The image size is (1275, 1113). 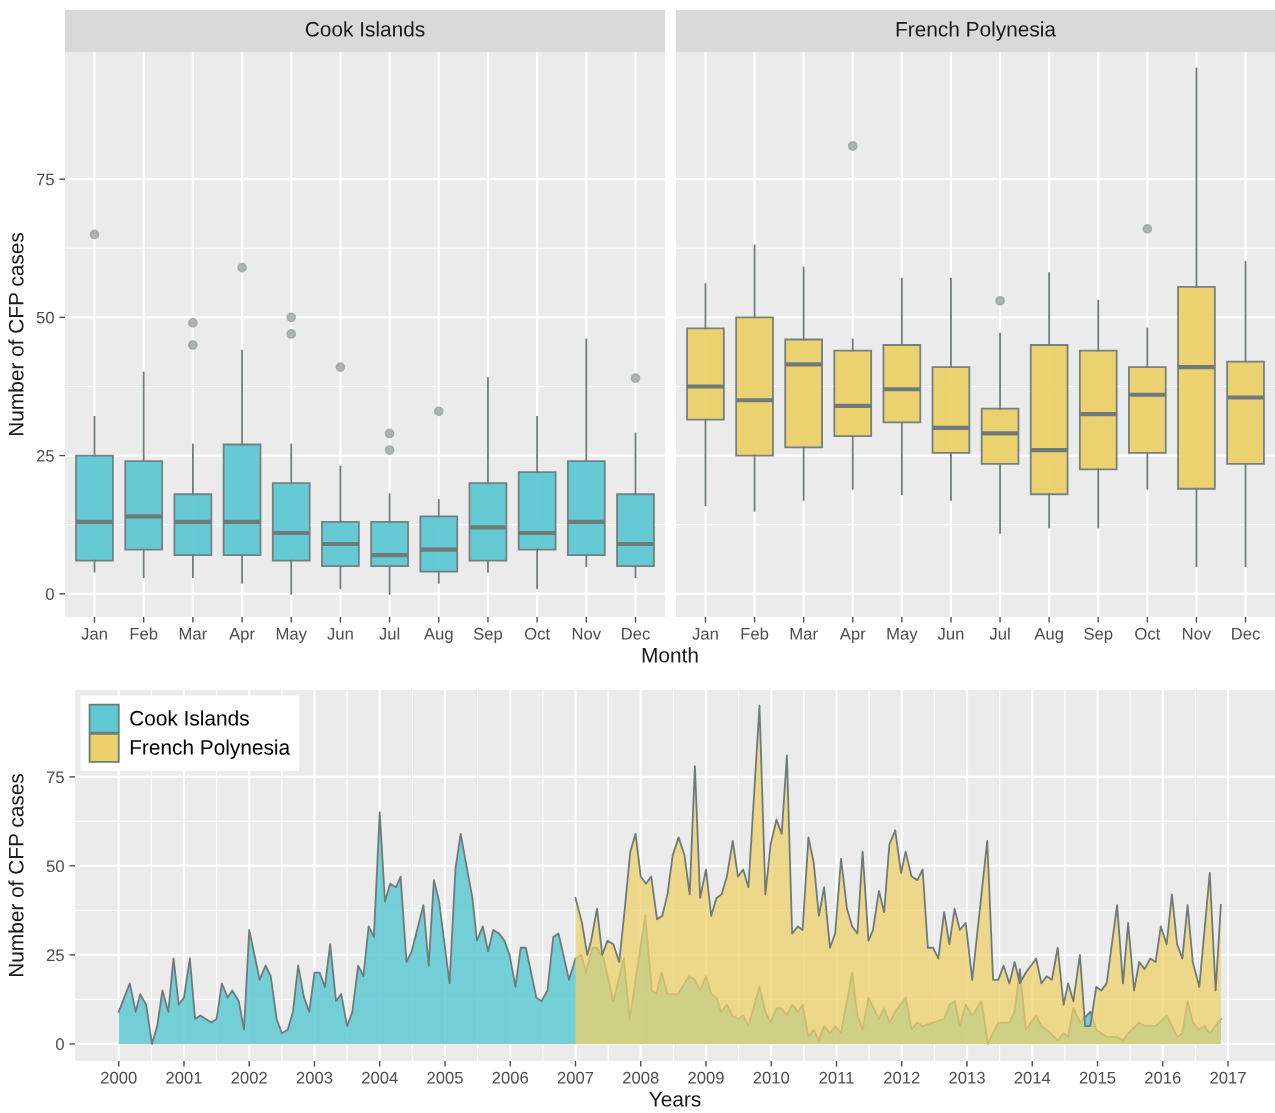 What do you see at coordinates (314, 1077) in the screenshot?
I see `x-tick-label: 2003` at bounding box center [314, 1077].